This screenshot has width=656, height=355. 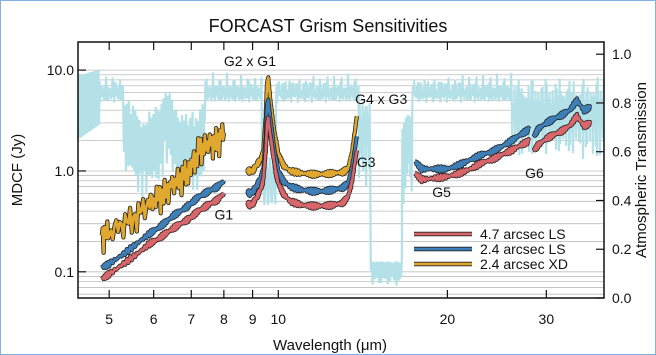 What do you see at coordinates (534, 173) in the screenshot?
I see `annotation-label: G6` at bounding box center [534, 173].